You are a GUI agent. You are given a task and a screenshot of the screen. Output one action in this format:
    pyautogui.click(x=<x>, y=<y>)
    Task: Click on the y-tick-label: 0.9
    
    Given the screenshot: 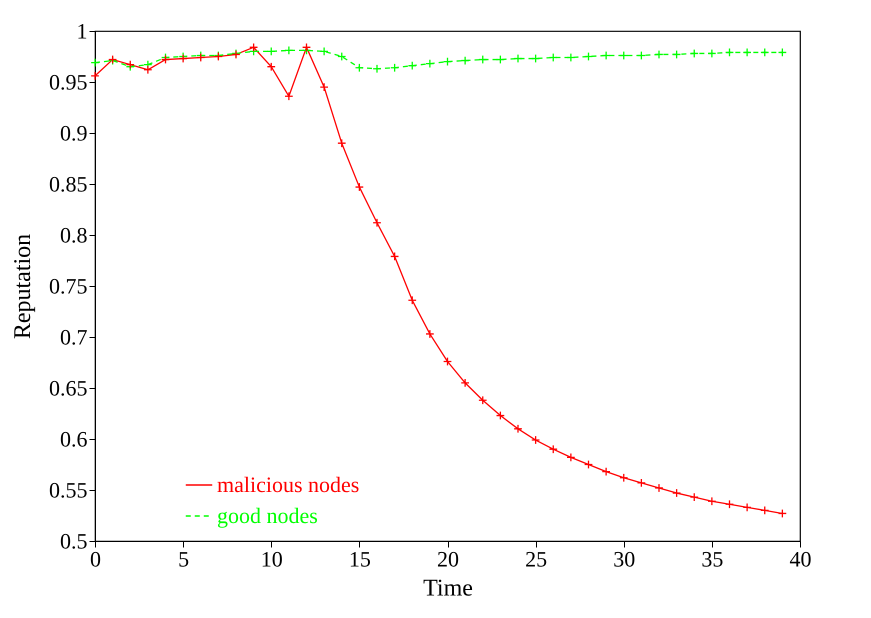 What is the action you would take?
    pyautogui.click(x=74, y=133)
    